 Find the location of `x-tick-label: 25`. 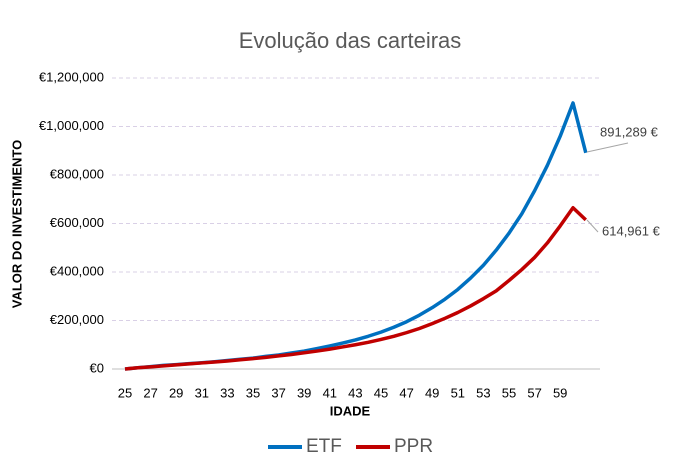

x-tick-label: 25 is located at coordinates (125, 392).